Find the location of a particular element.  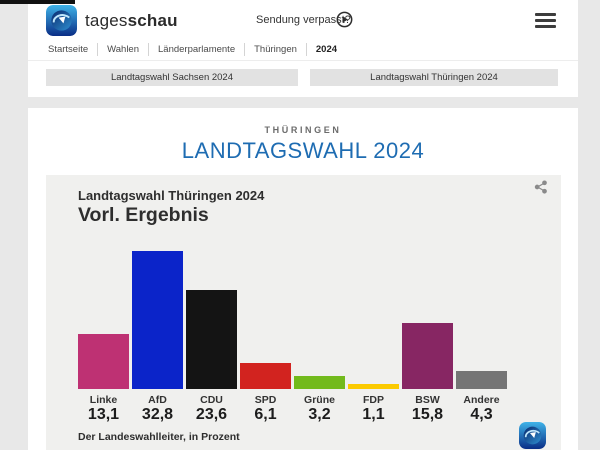

party-value-grüne: 3,2 is located at coordinates (319, 414).